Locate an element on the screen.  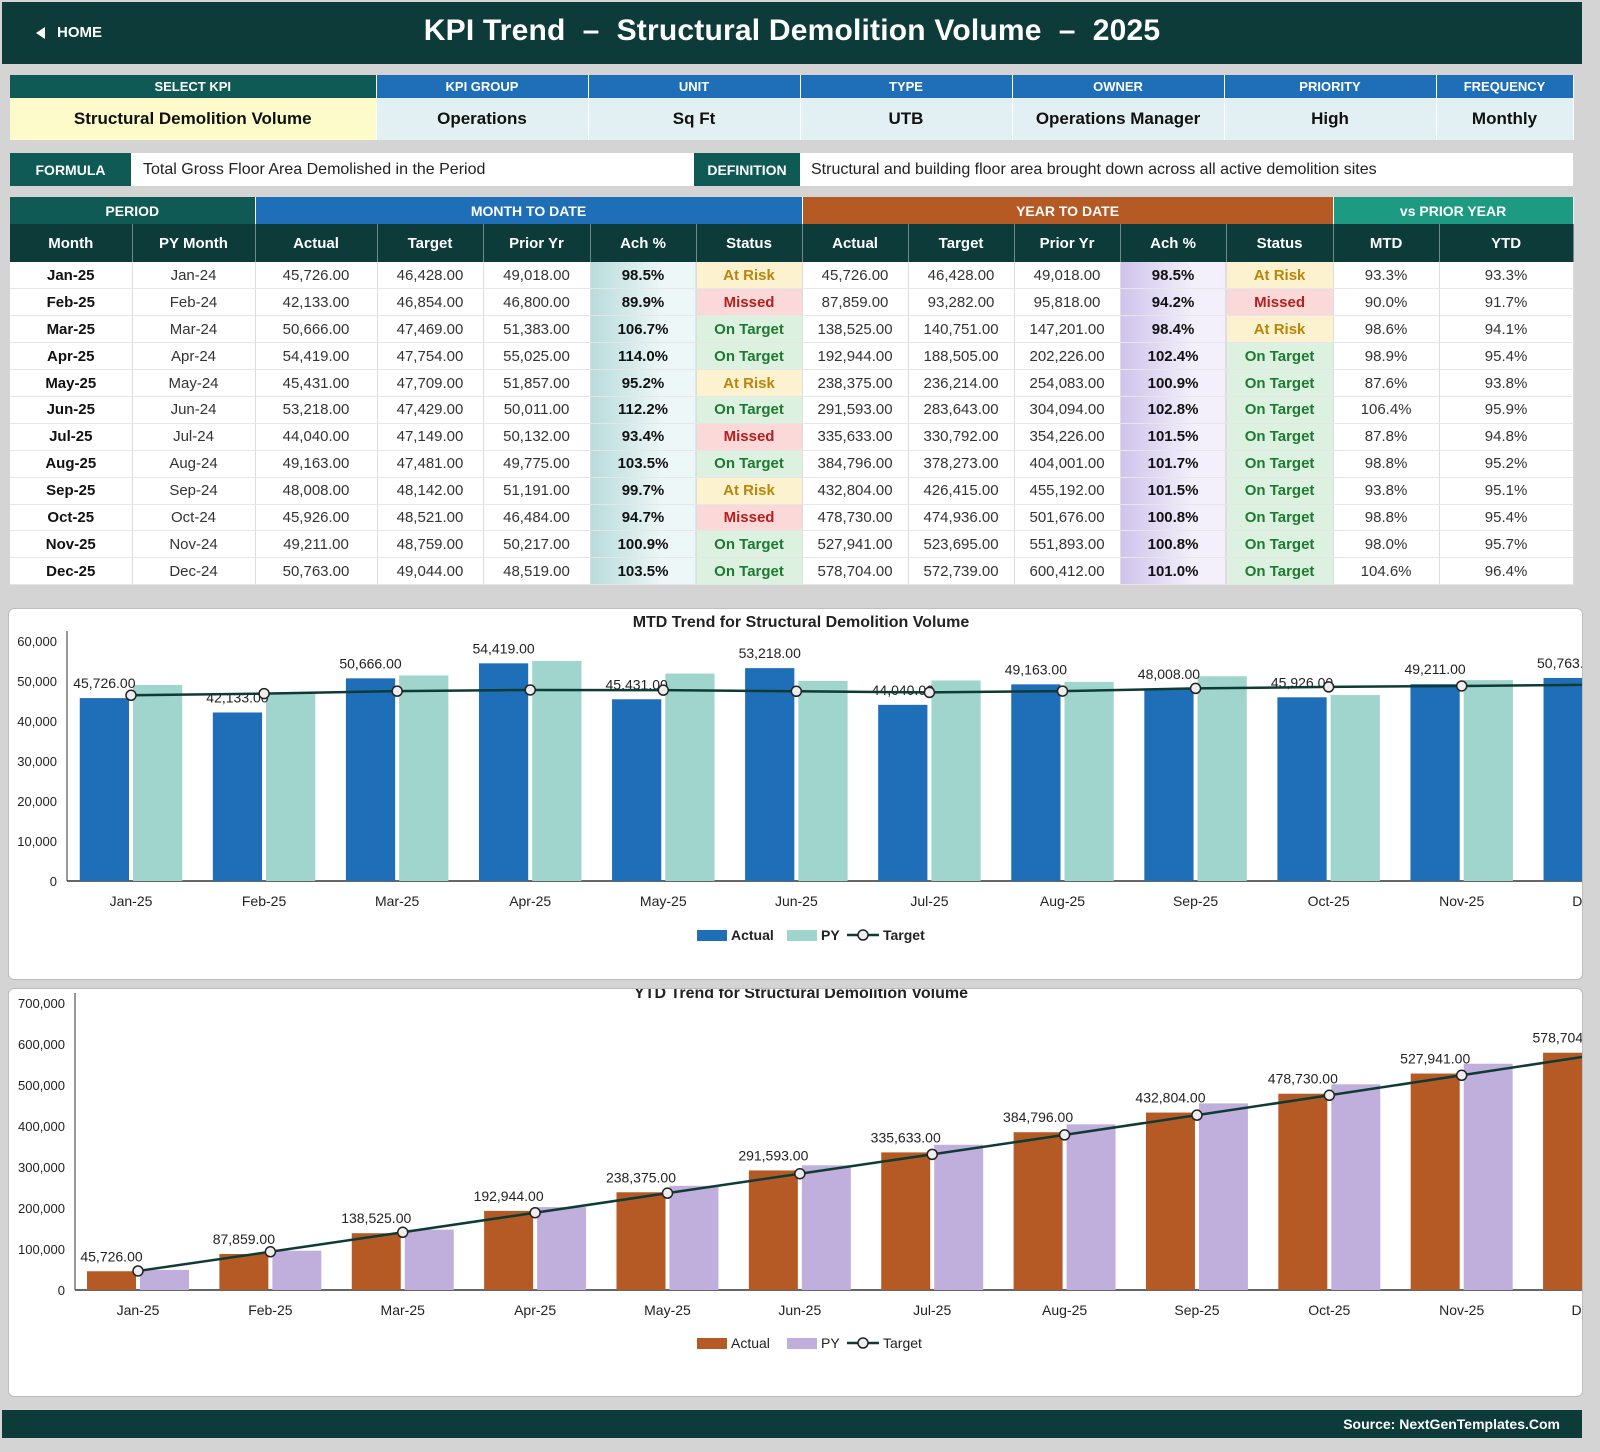
cell-month: Aug-25 is located at coordinates (71, 464).